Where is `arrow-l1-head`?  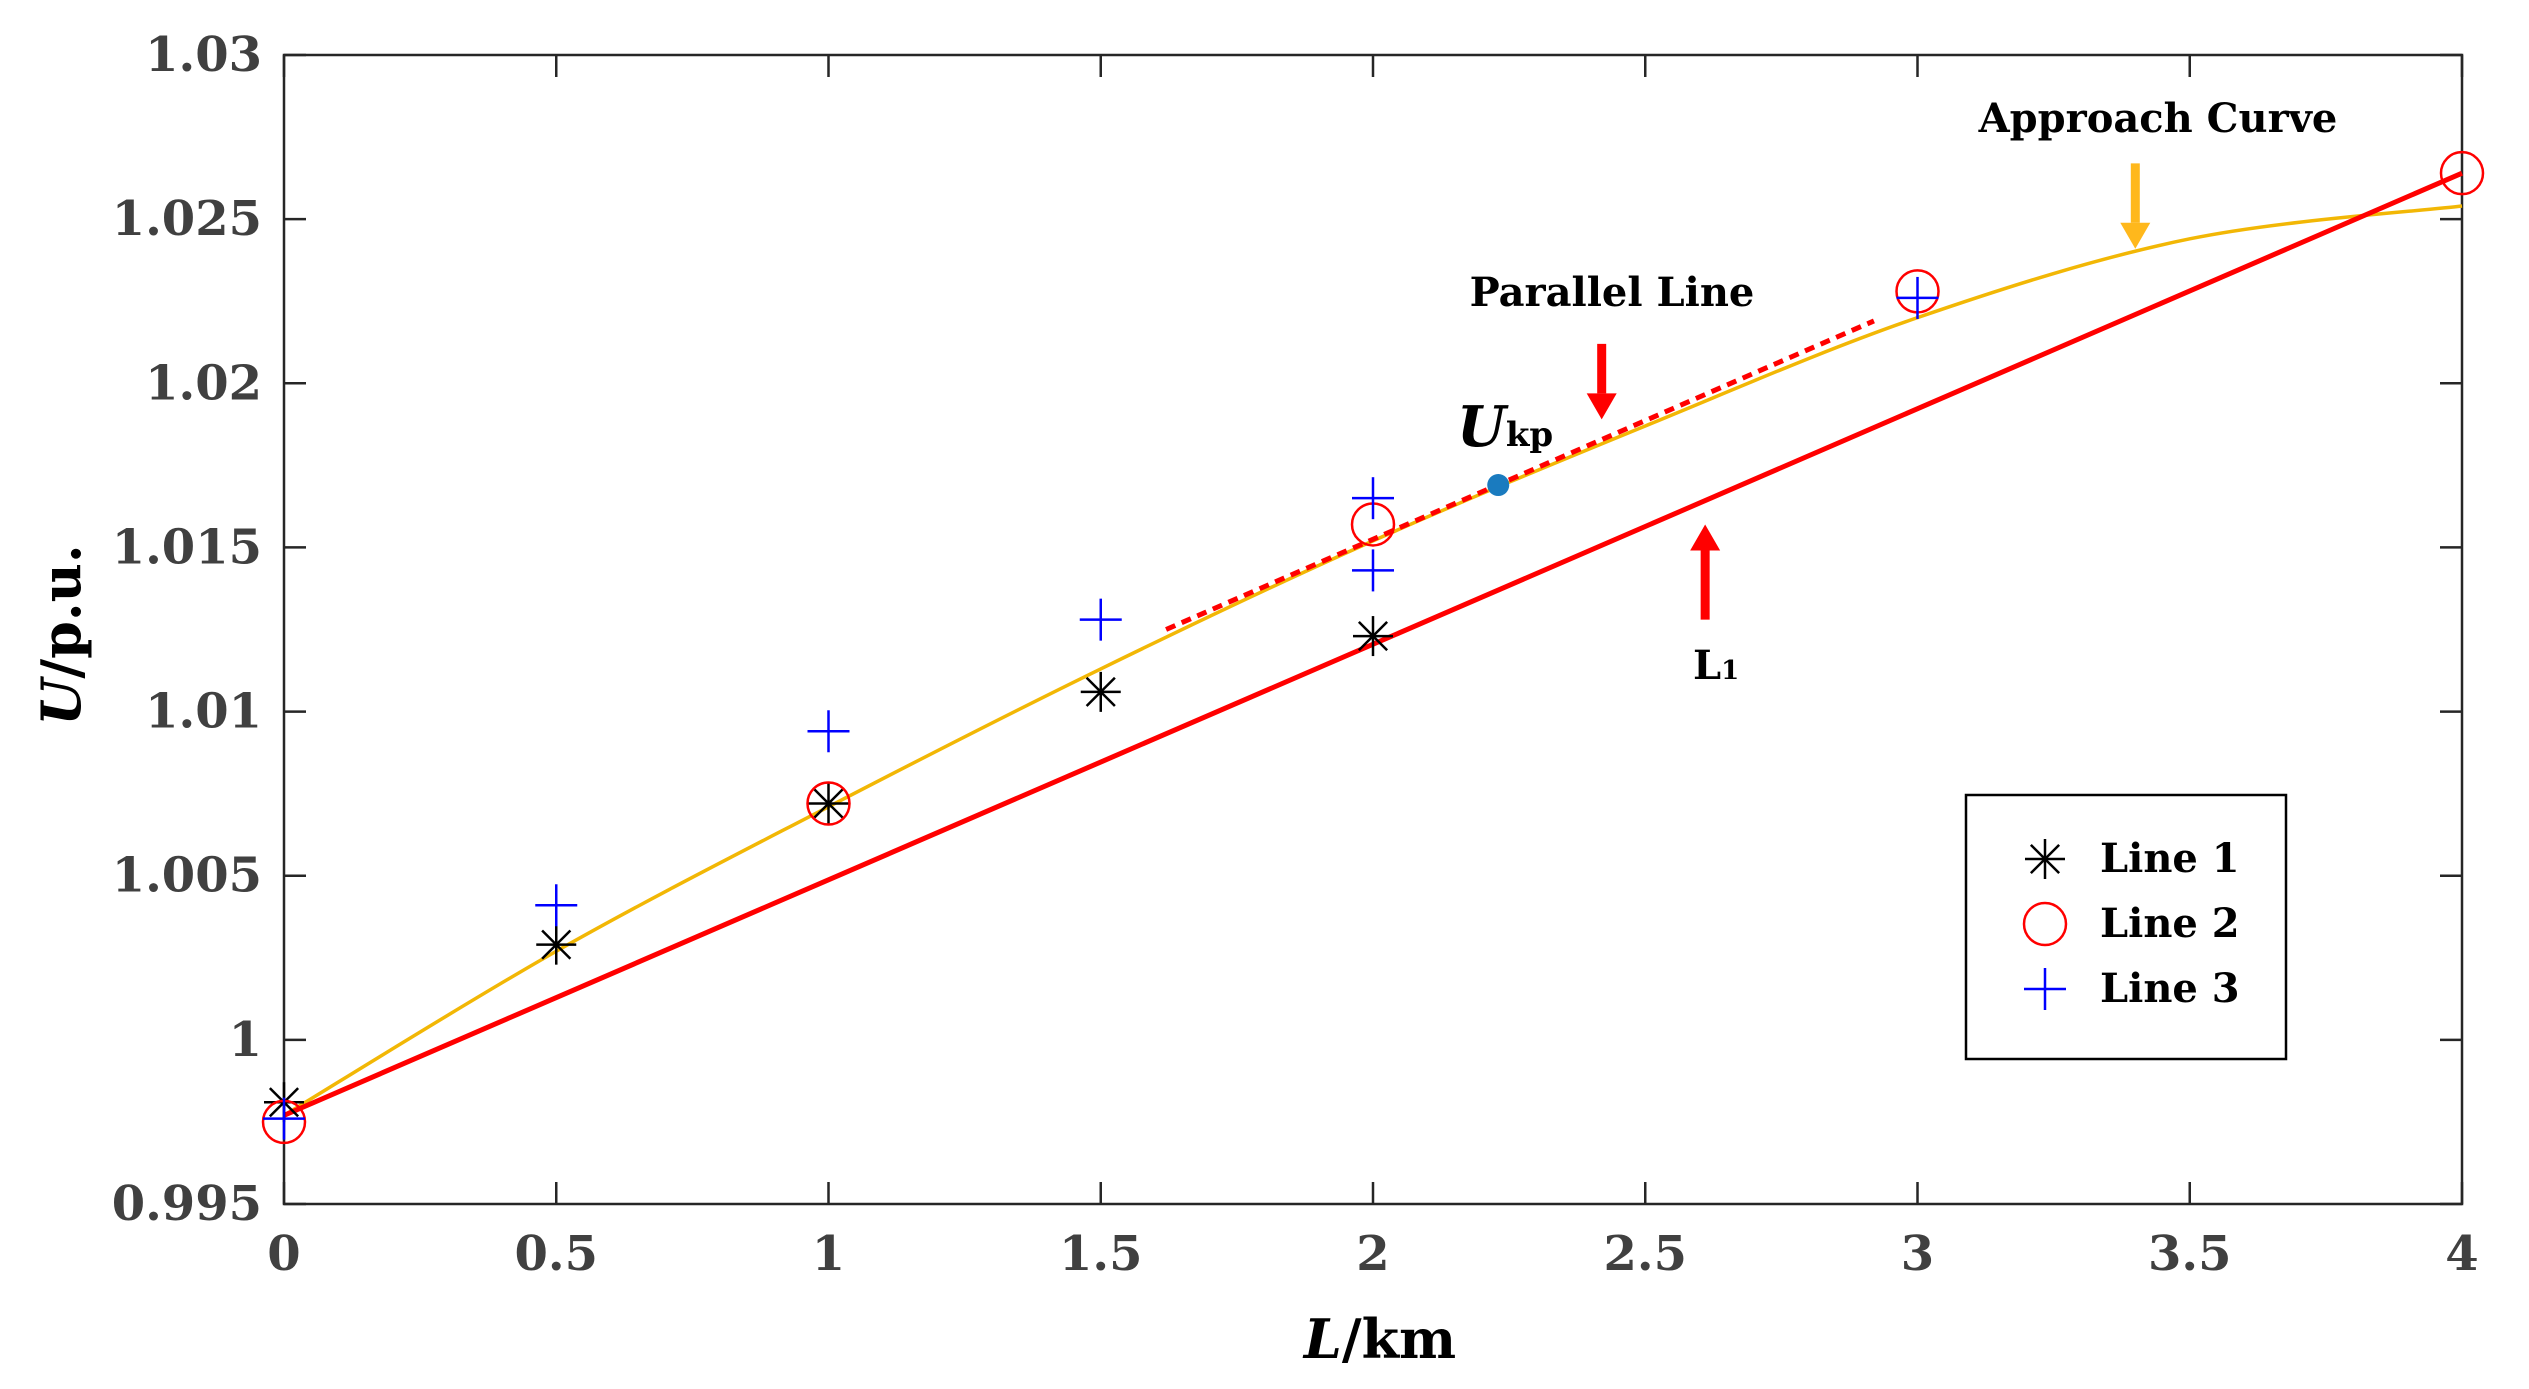
arrow-l1-head is located at coordinates (1705, 537).